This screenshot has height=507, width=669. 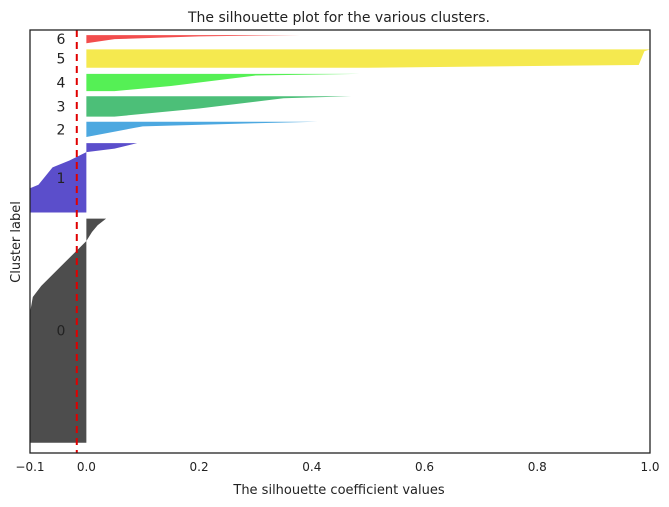 I want to click on cluster-4-silhouette, so click(x=223, y=82).